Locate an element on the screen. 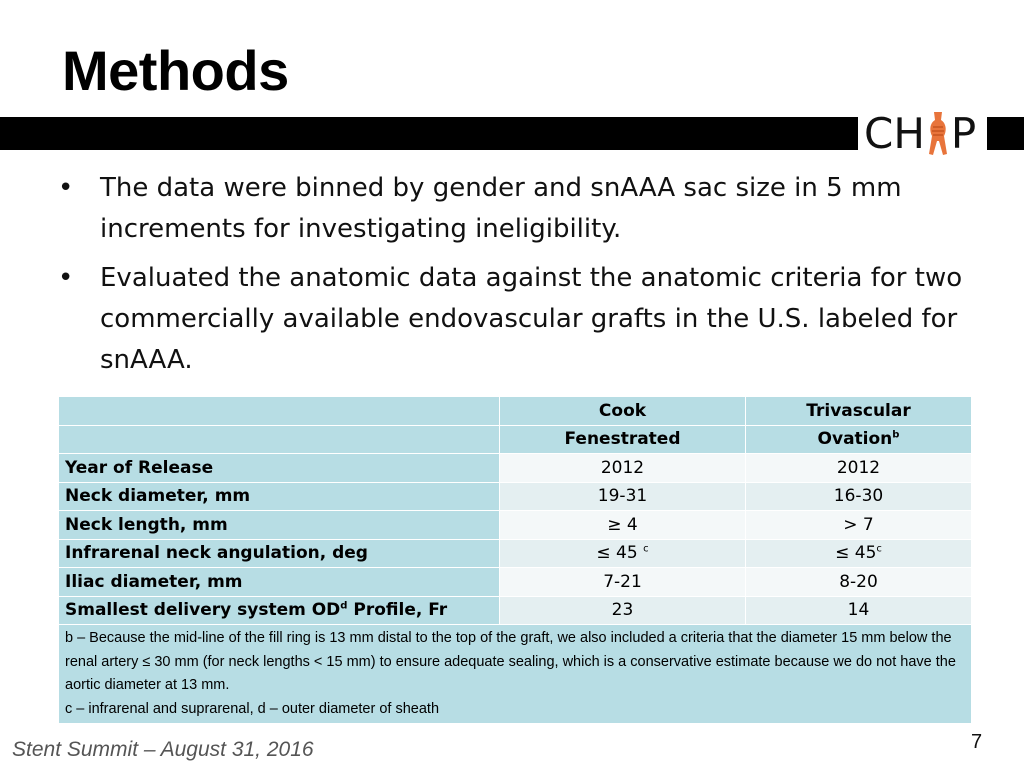 The image size is (1024, 768). cook-value: 19-31 is located at coordinates (622, 496).